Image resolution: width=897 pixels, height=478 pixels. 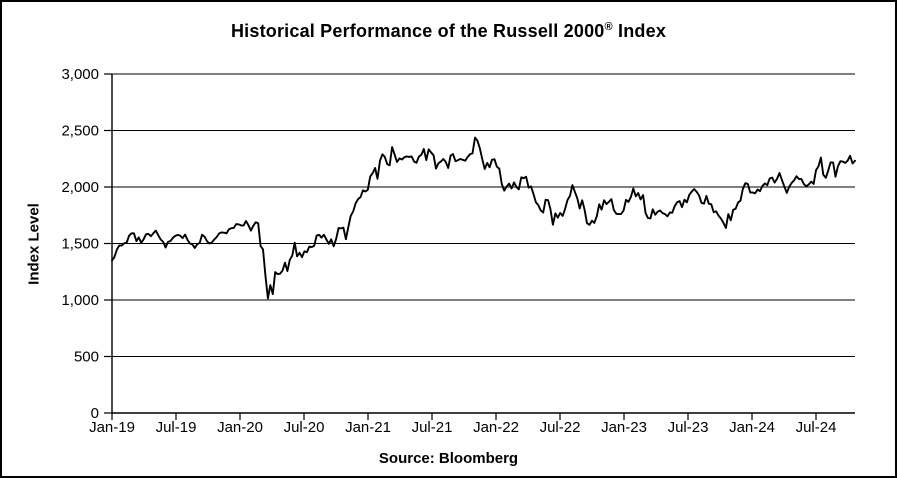 What do you see at coordinates (639, 31) in the screenshot?
I see `chart-title-suffix: Index` at bounding box center [639, 31].